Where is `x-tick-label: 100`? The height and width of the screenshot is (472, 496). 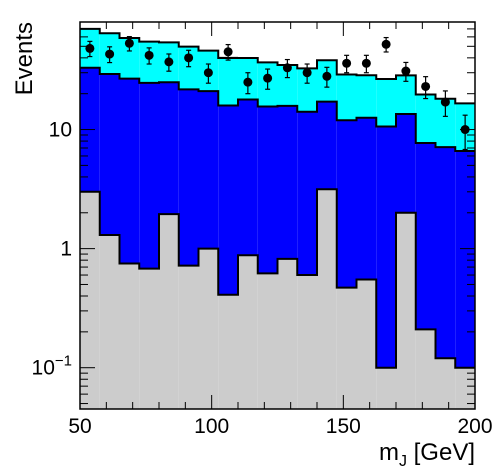 x-tick-label: 100 is located at coordinates (211, 426).